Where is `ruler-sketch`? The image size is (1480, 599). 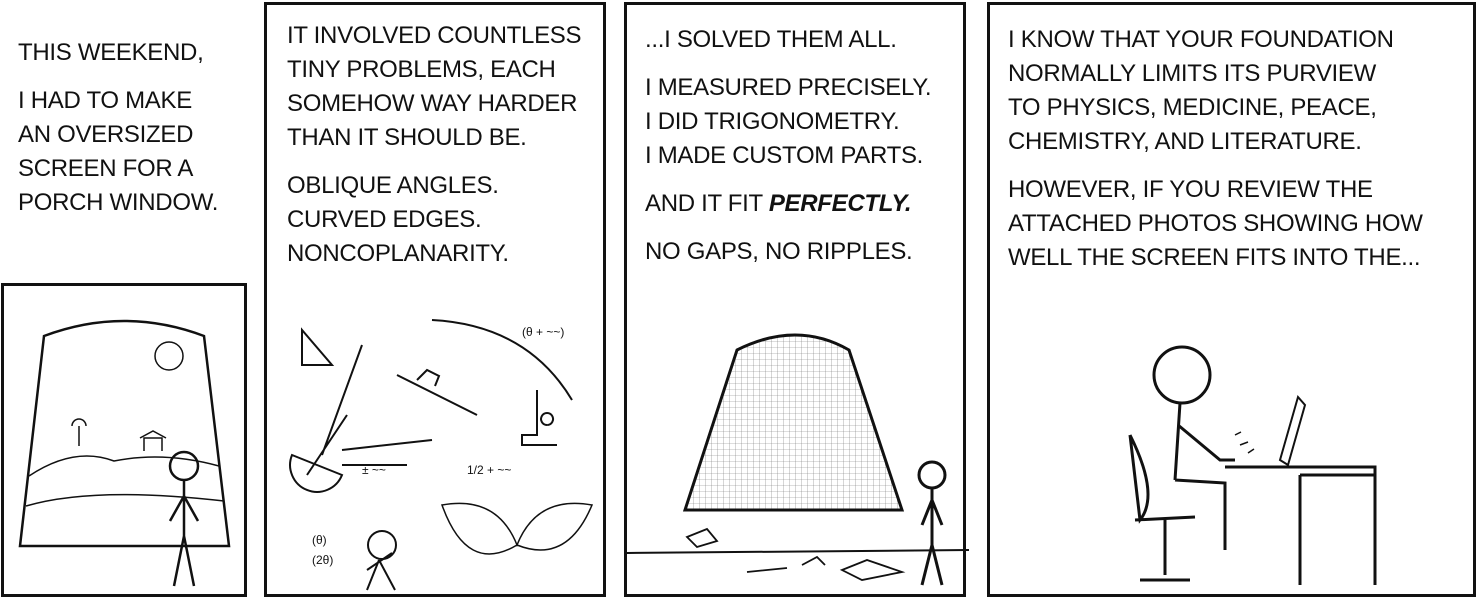 ruler-sketch is located at coordinates (387, 452).